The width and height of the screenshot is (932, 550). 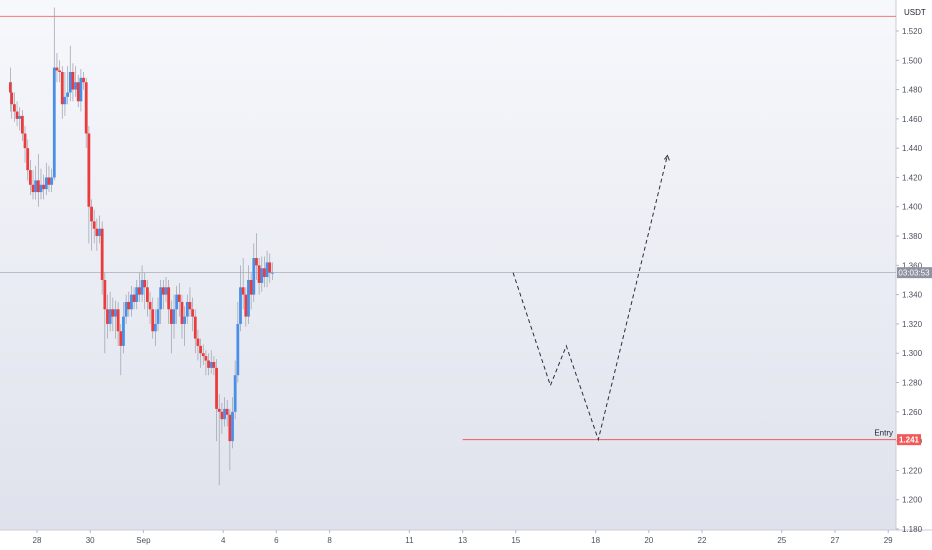 I want to click on price-tags: 03:03:53 1.241 Entry, so click(x=903, y=356).